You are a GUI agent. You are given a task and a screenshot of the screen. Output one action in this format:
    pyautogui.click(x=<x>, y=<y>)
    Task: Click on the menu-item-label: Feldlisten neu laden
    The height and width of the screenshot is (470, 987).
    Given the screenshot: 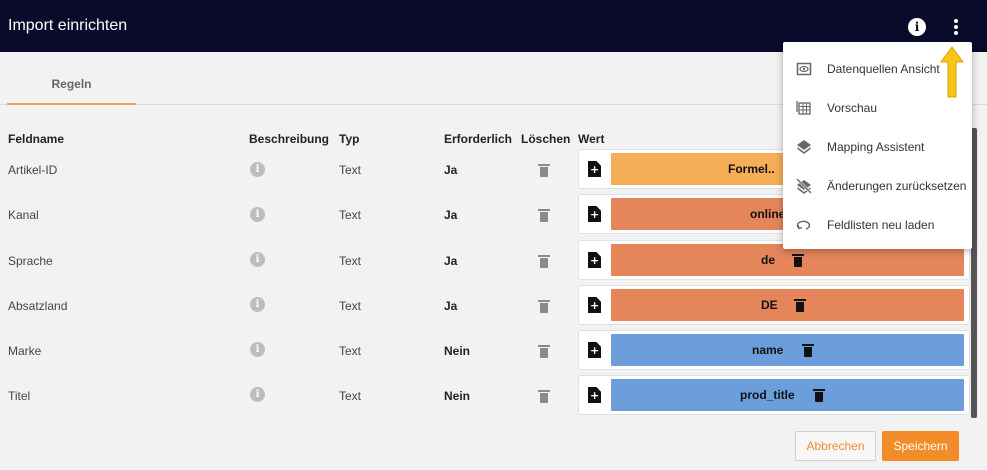 What is the action you would take?
    pyautogui.click(x=881, y=225)
    